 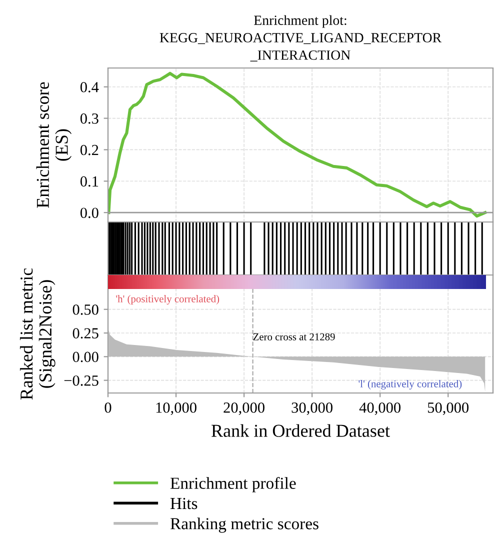 What do you see at coordinates (81, 380) in the screenshot?
I see `y-tick-label: −0.25` at bounding box center [81, 380].